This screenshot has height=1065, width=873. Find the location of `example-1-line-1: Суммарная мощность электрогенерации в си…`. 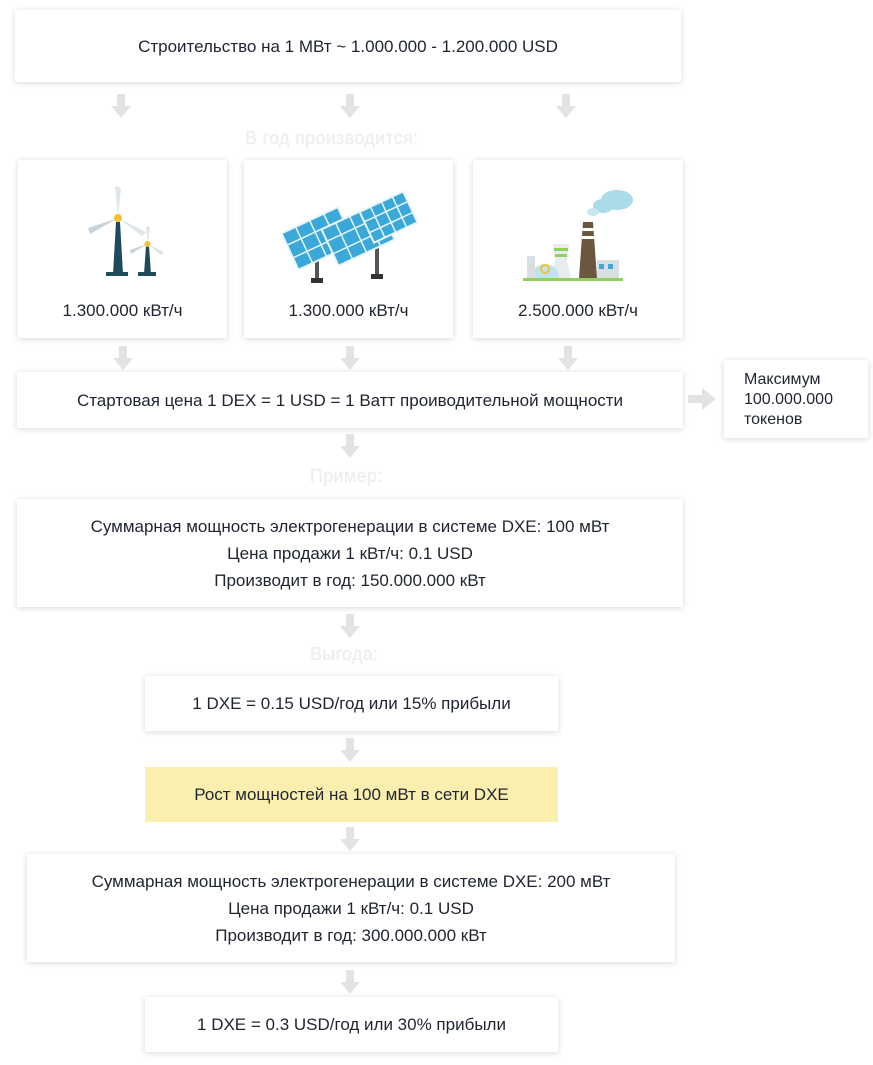

example-1-line-1: Суммарная мощность электрогенерации в си… is located at coordinates (350, 526).